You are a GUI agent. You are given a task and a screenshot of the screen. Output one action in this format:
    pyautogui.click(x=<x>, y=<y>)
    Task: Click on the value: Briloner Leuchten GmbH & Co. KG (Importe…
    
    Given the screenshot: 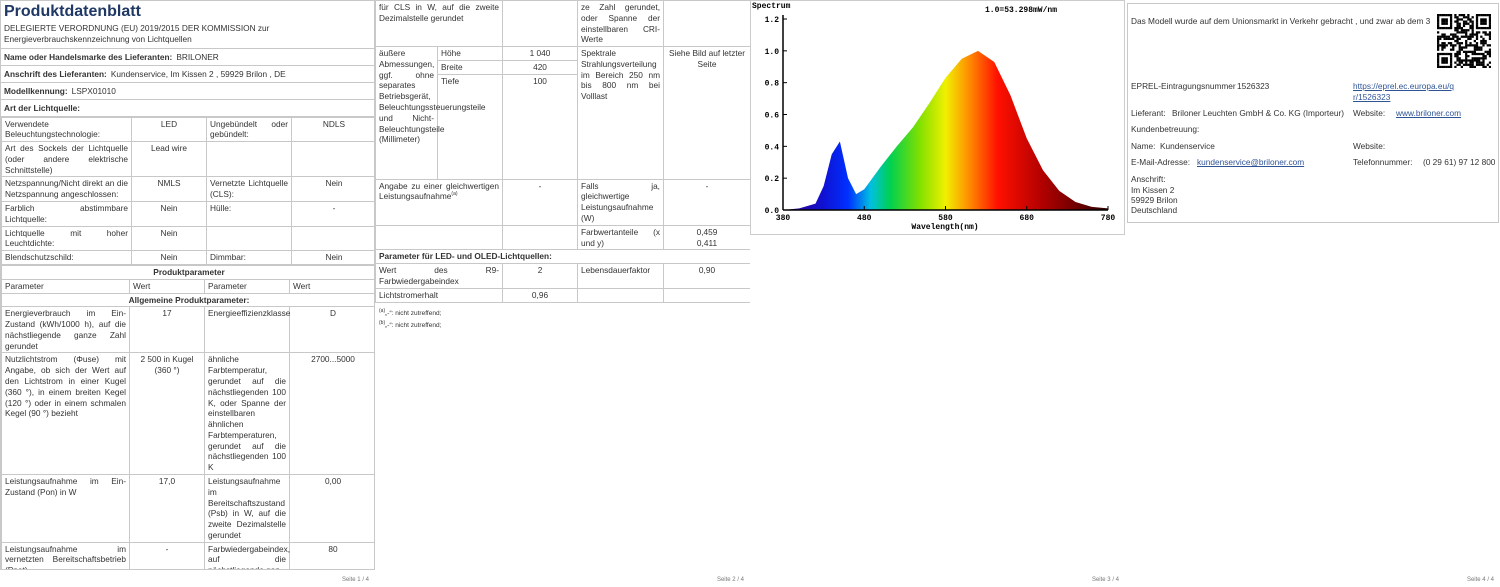 What is the action you would take?
    pyautogui.click(x=1258, y=113)
    